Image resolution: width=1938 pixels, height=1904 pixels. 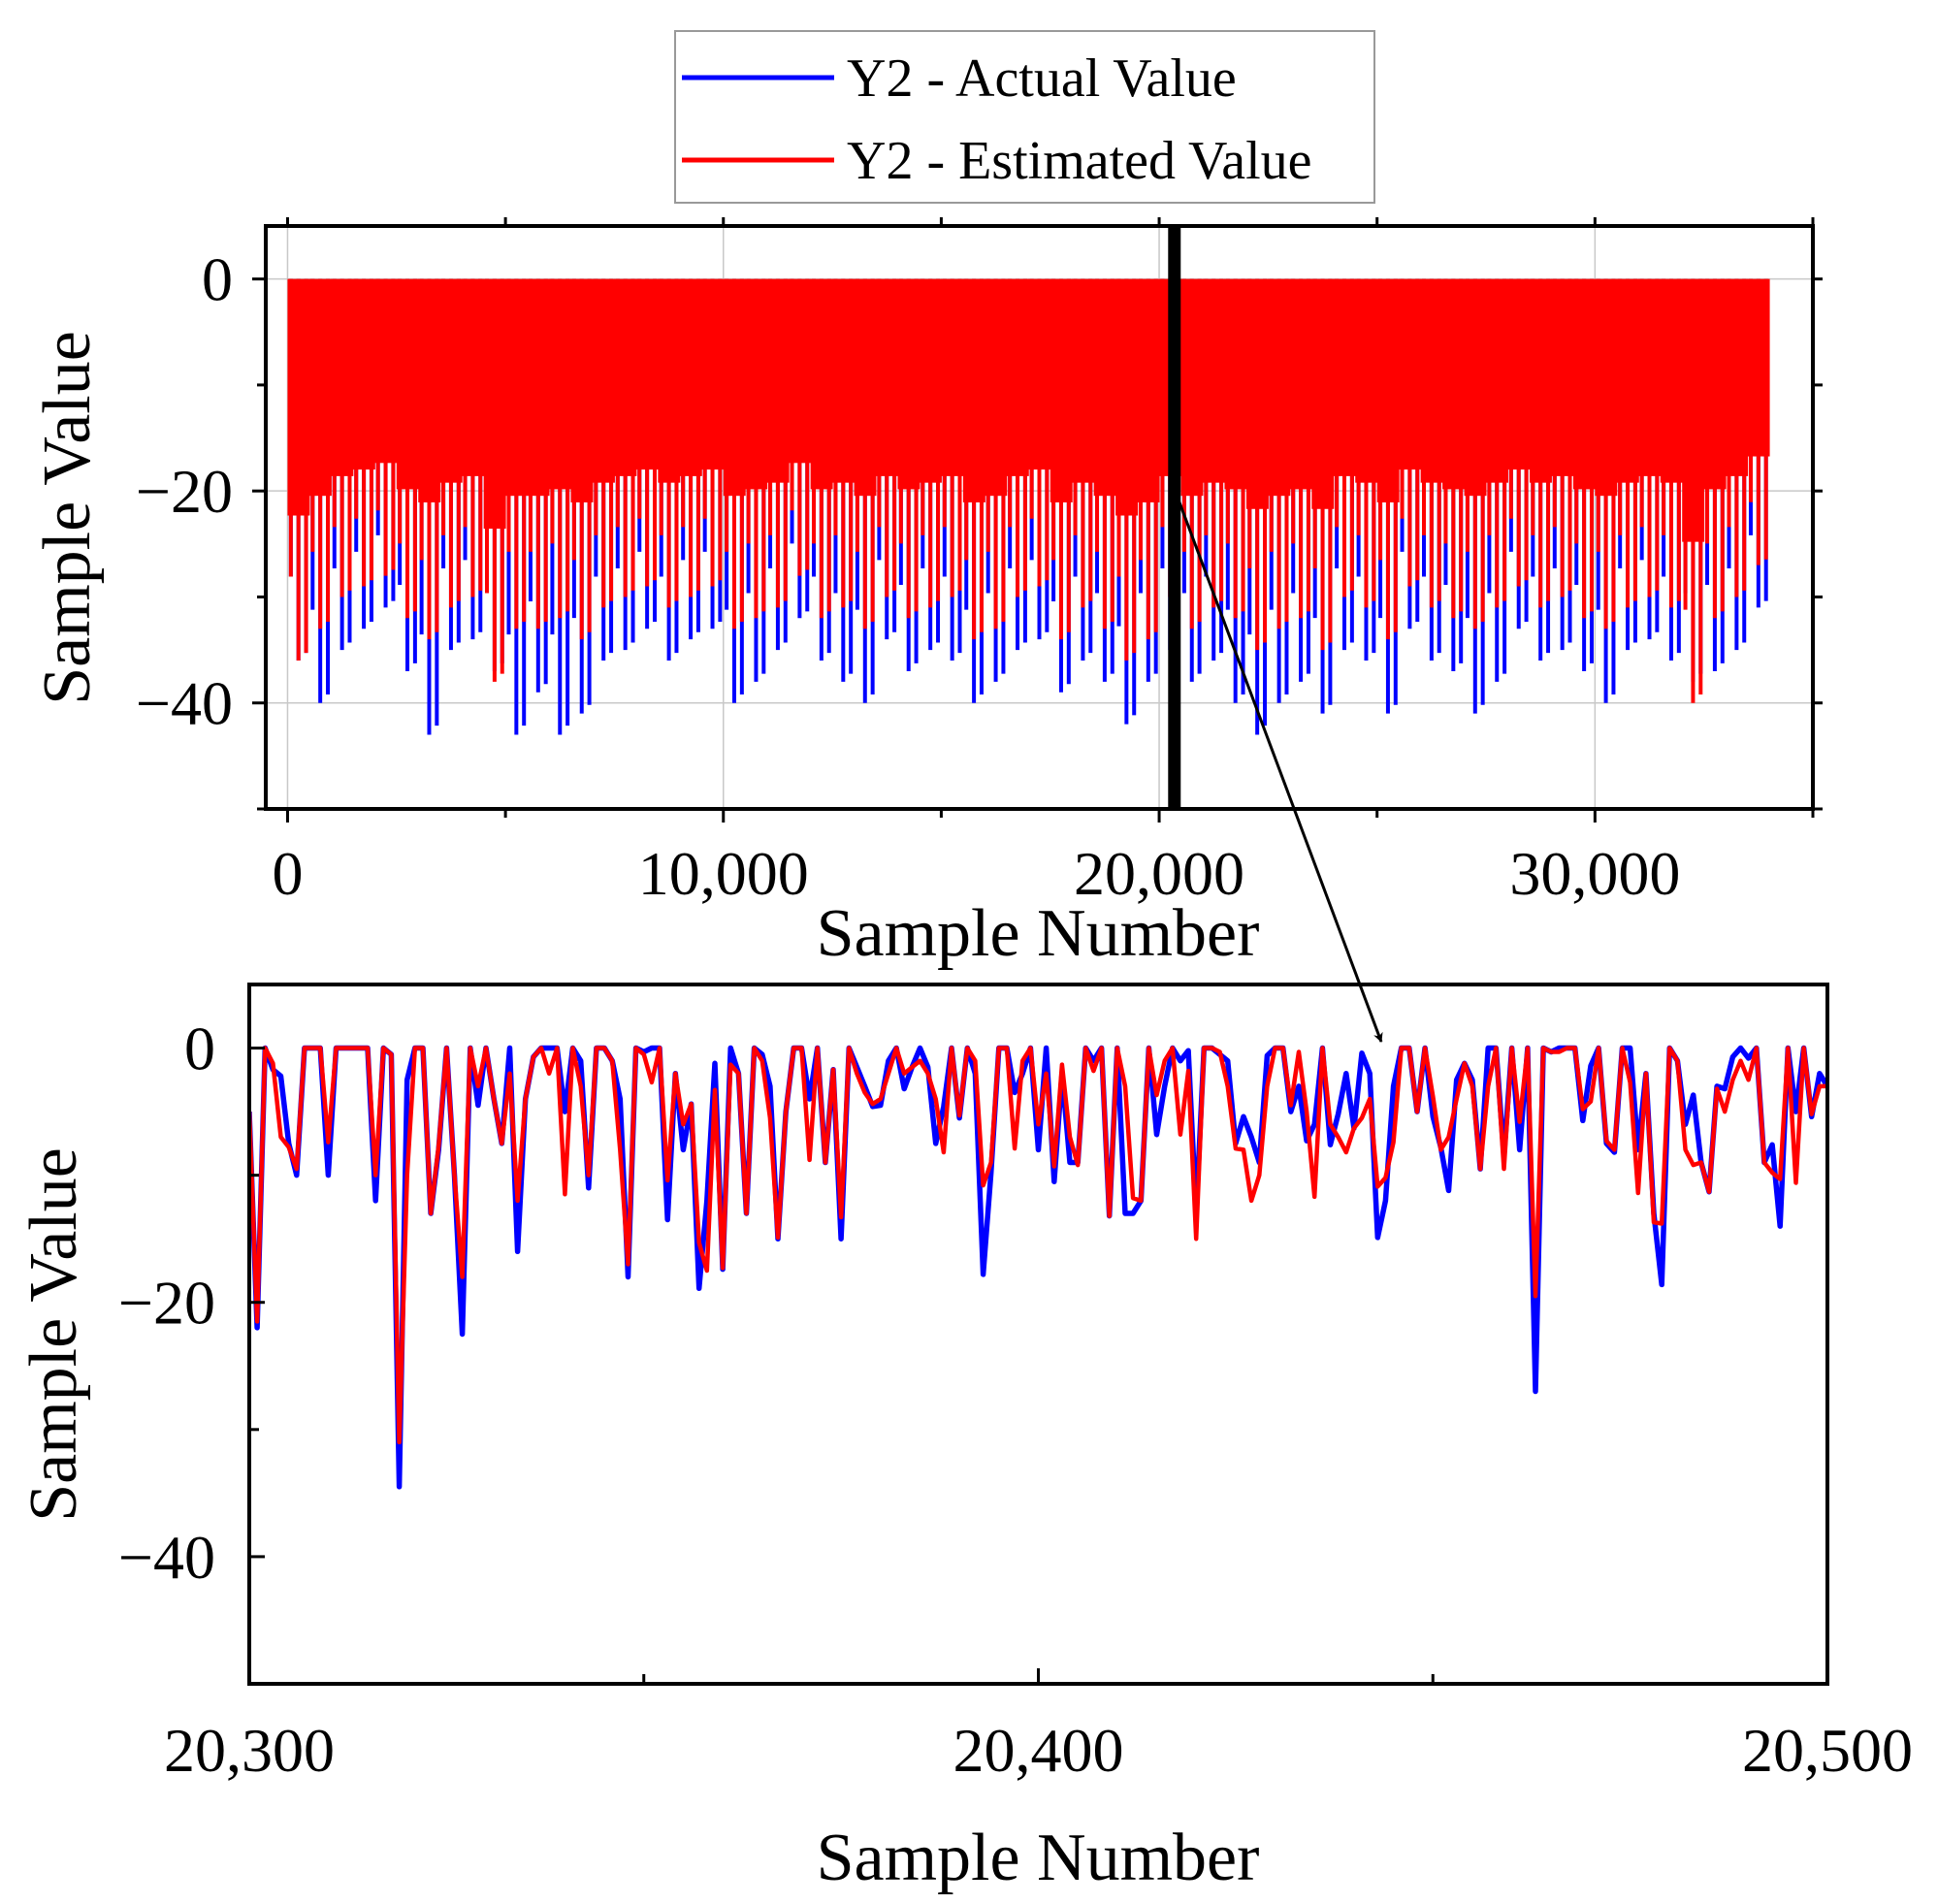 What do you see at coordinates (1079, 161) in the screenshot?
I see `legend-label-estimated: Y2 - Estimated Value` at bounding box center [1079, 161].